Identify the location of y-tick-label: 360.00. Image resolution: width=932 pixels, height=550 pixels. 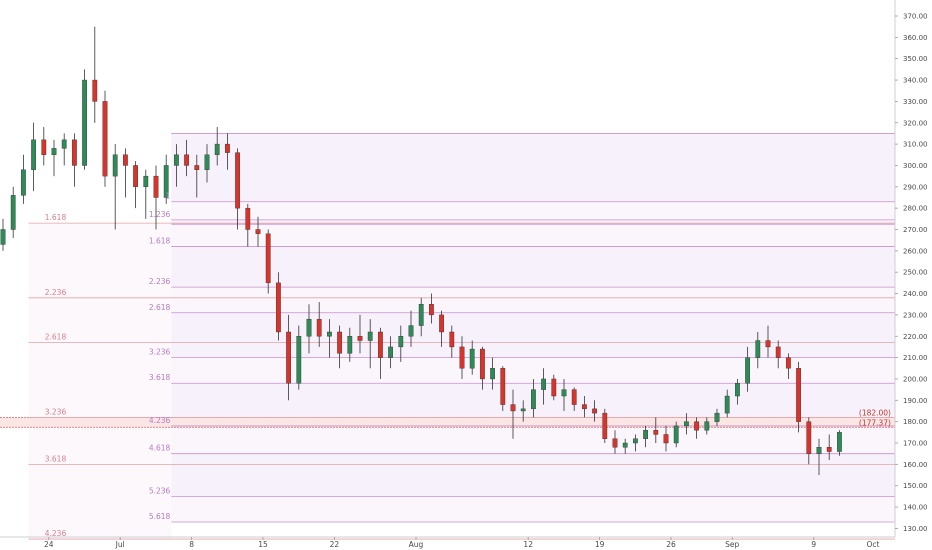
(915, 38).